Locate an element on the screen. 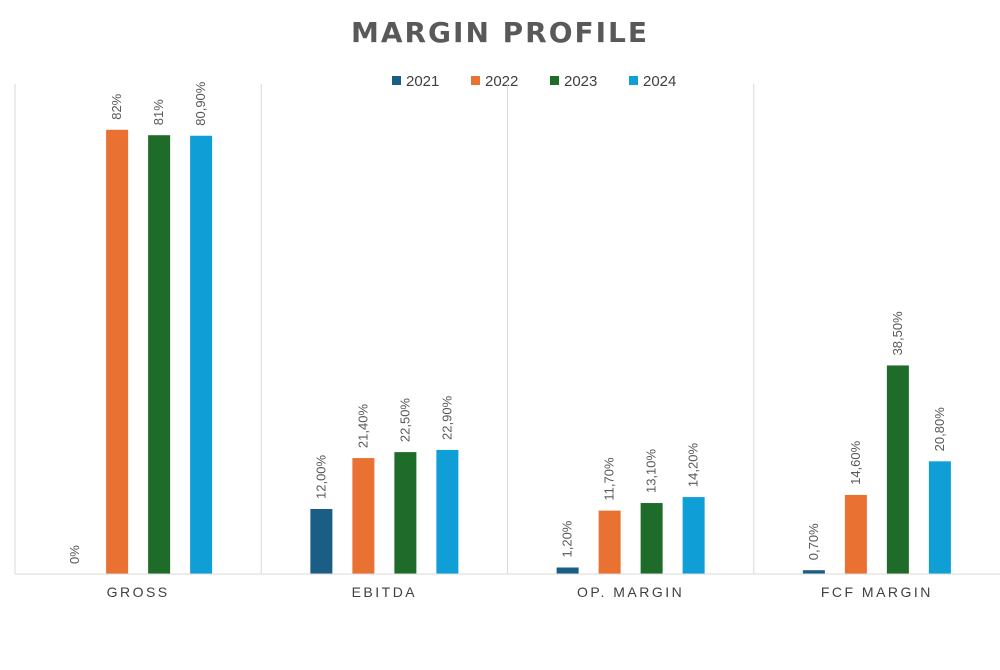 The image size is (1000, 670). bar-gross-2023 is located at coordinates (159, 354).